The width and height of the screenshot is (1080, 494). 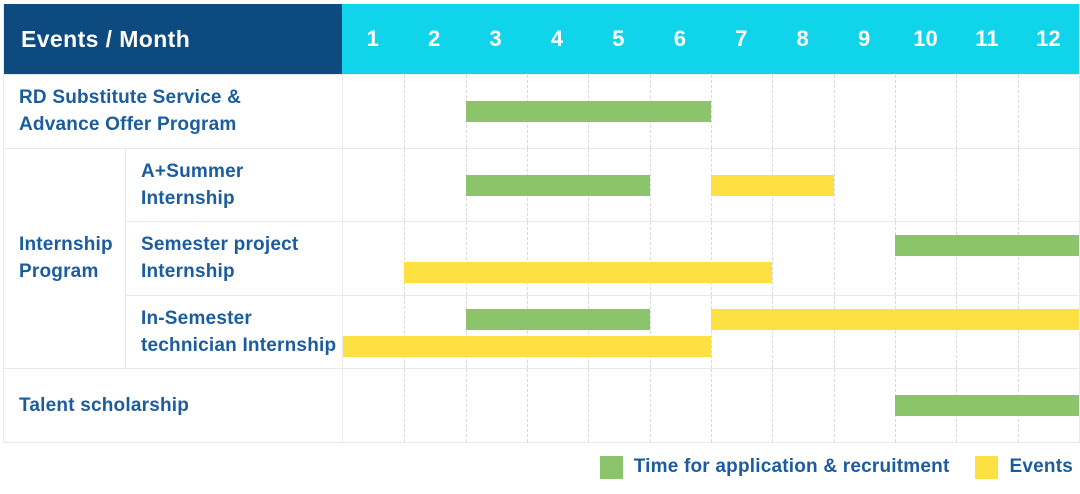 I want to click on month-header-cell: 6, so click(x=679, y=38).